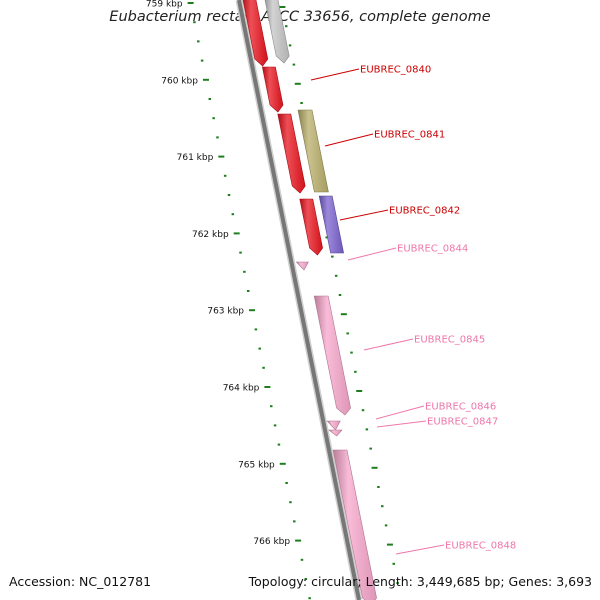  What do you see at coordinates (332, 355) in the screenshot?
I see `gene-pink-long-a` at bounding box center [332, 355].